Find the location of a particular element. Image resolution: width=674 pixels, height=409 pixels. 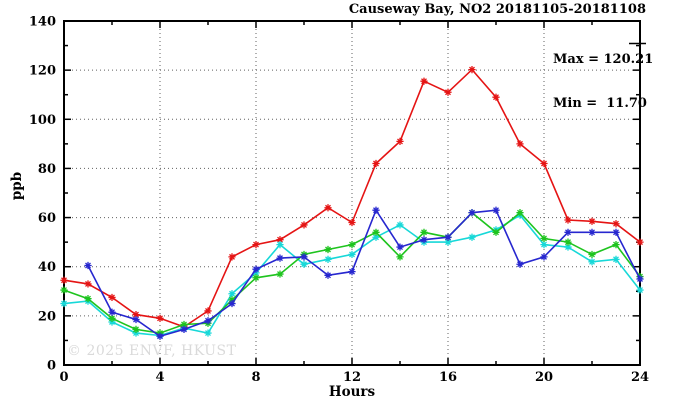

x-tick-label-0: 0 is located at coordinates (63, 377).